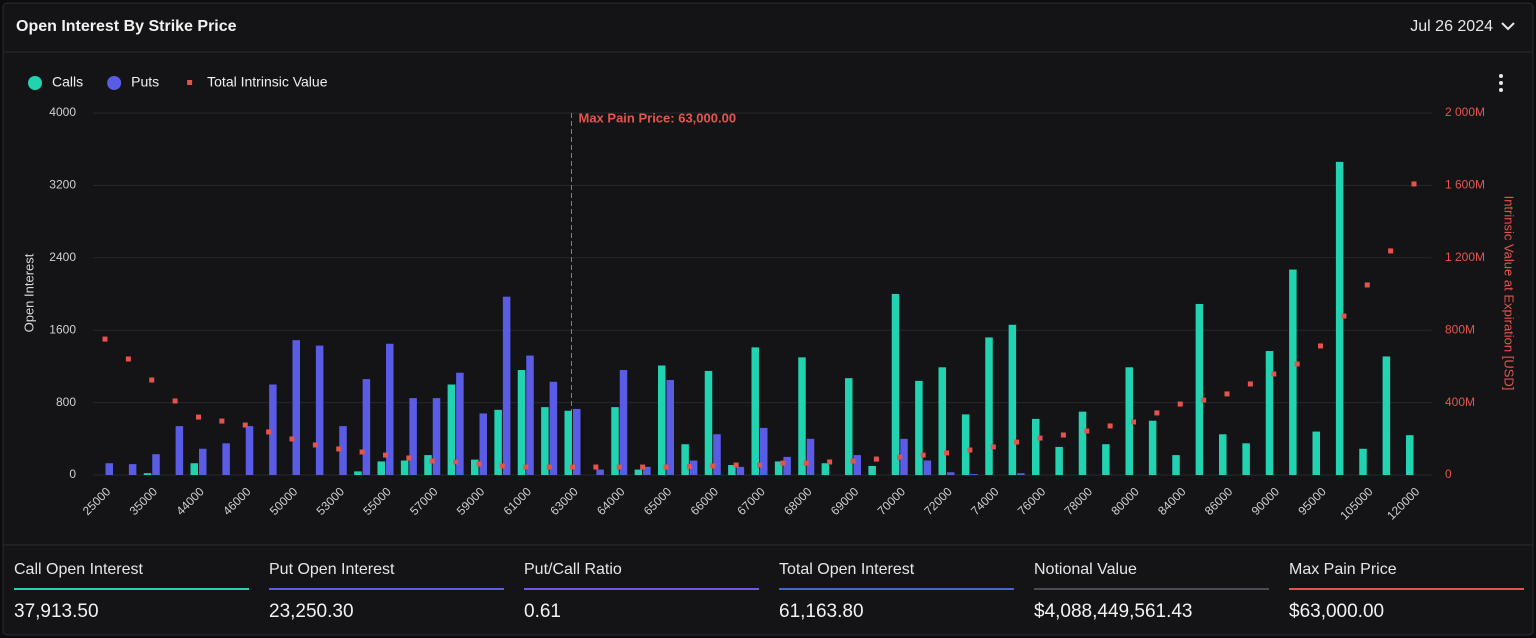  Describe the element at coordinates (1113, 611) in the screenshot. I see `summary-value: $4,088,449,561.43` at that location.